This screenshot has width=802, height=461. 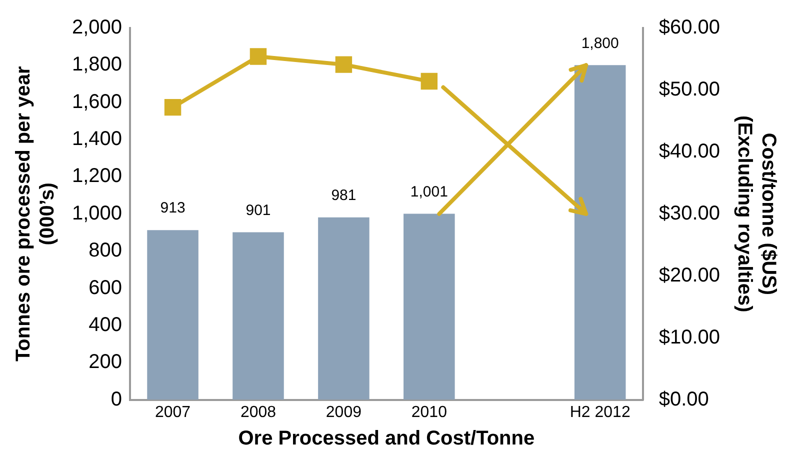 What do you see at coordinates (429, 412) in the screenshot?
I see `x-tick-label: 2010` at bounding box center [429, 412].